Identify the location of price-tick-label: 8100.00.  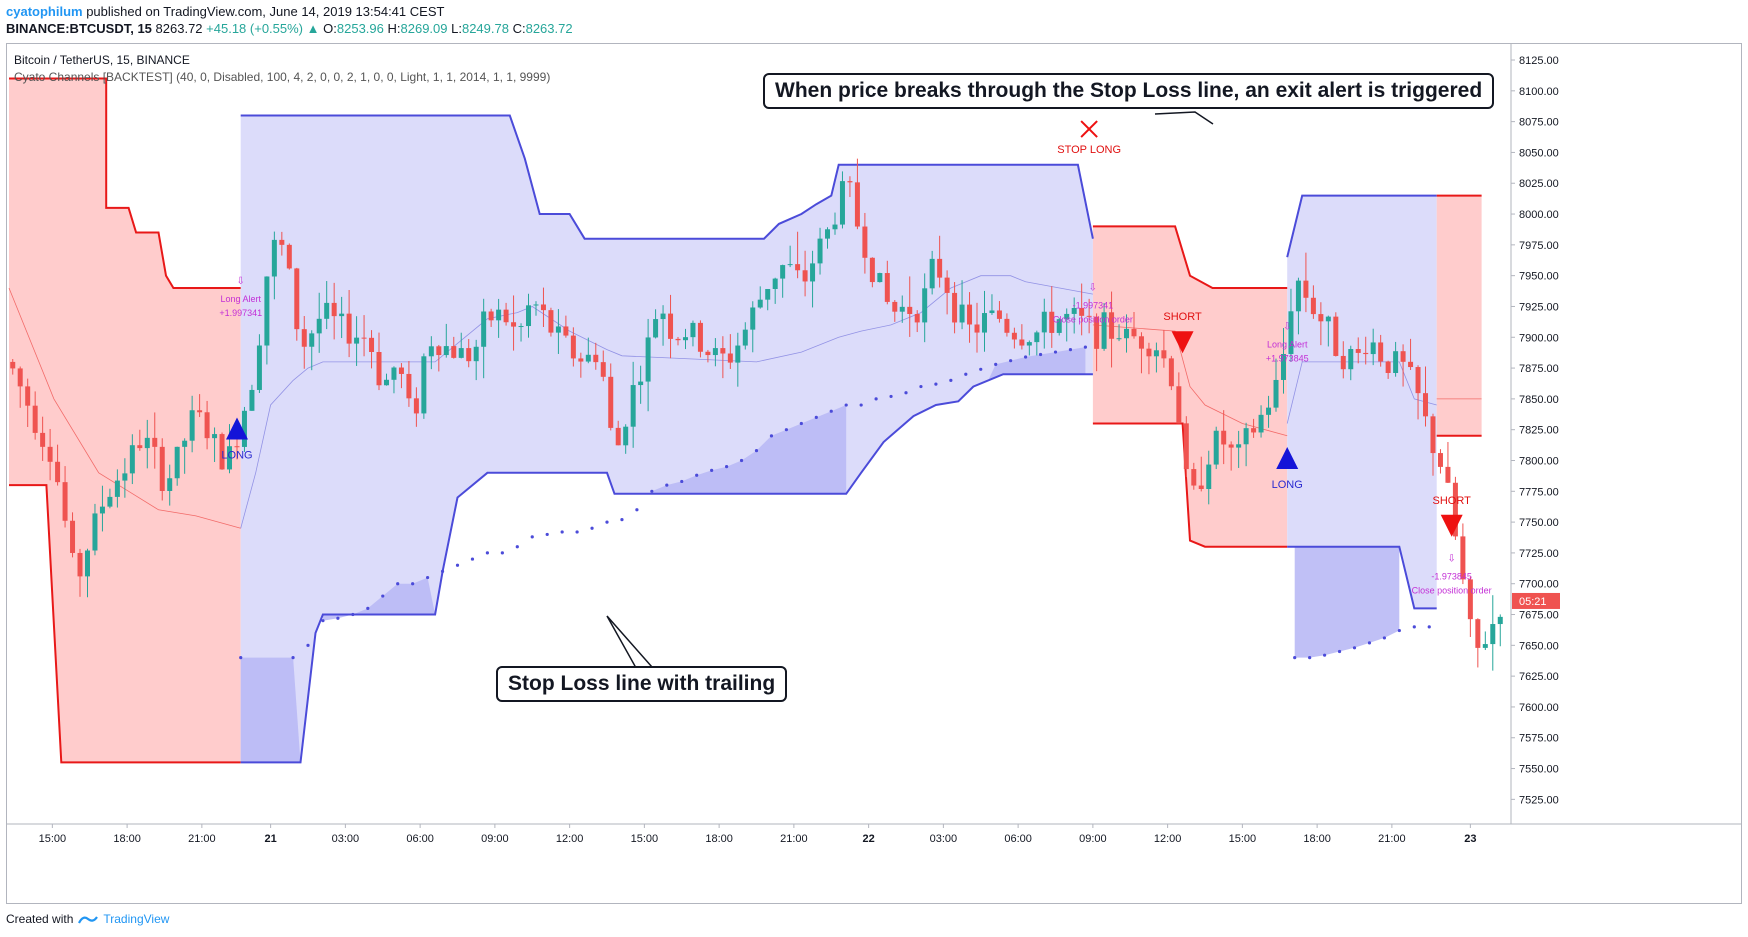
(1539, 92).